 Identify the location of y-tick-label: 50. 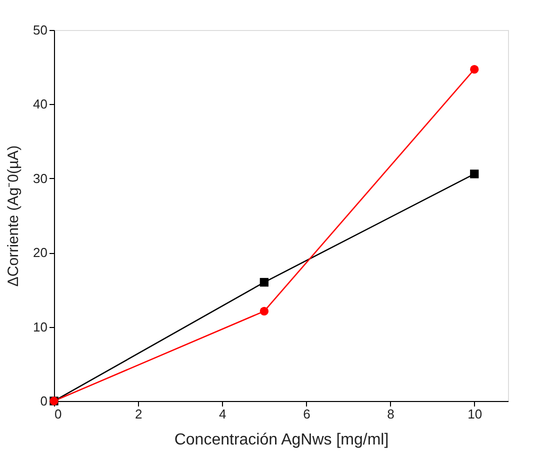
(40, 30).